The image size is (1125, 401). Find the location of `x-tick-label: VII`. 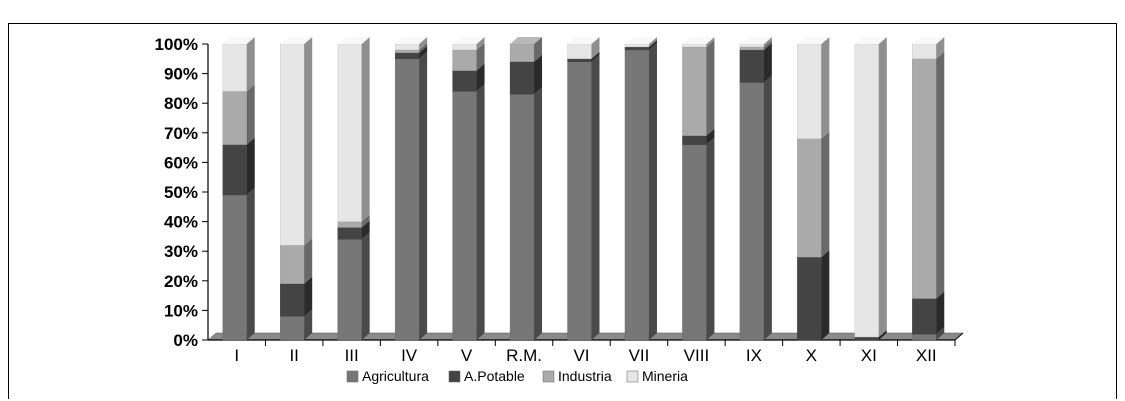

x-tick-label: VII is located at coordinates (639, 355).